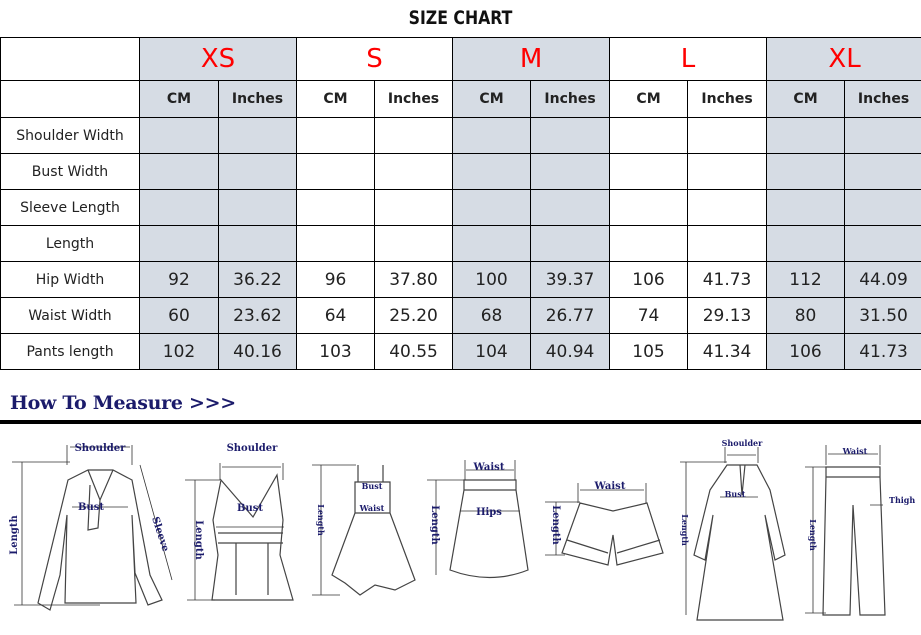 The width and height of the screenshot is (921, 635). Describe the element at coordinates (604, 523) in the screenshot. I see `shorts-illustration: Waist Length` at that location.